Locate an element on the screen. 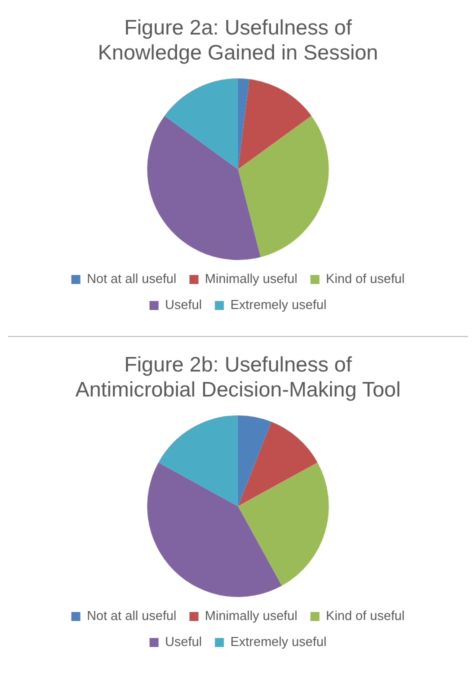 This screenshot has height=673, width=476. chart-title: Figure 2b: Usefulness of Antimicrobial Decision-Making Tool is located at coordinates (238, 377).